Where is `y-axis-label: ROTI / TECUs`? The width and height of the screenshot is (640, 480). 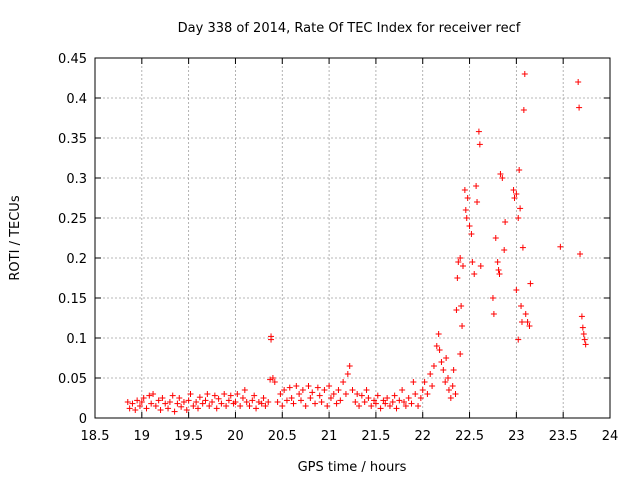
y-axis-label: ROTI / TECUs is located at coordinates (15, 237).